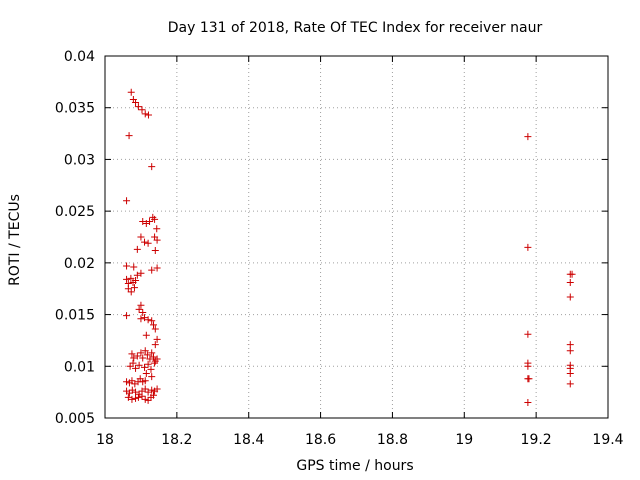 This screenshot has width=640, height=480. Describe the element at coordinates (75, 419) in the screenshot. I see `y-tick-label: 0.005` at that location.